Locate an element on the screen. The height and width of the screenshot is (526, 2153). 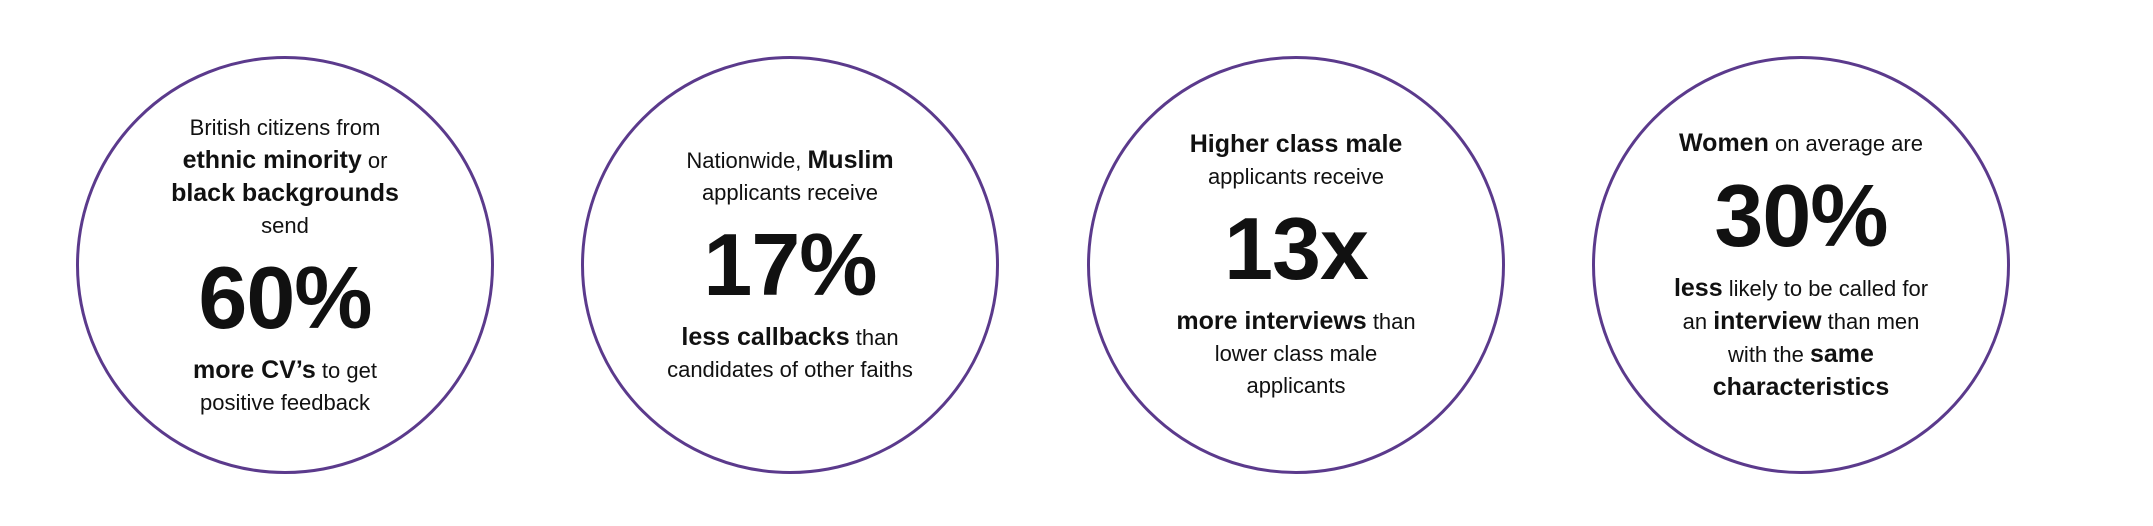
text: applicants is located at coordinates (1296, 385).